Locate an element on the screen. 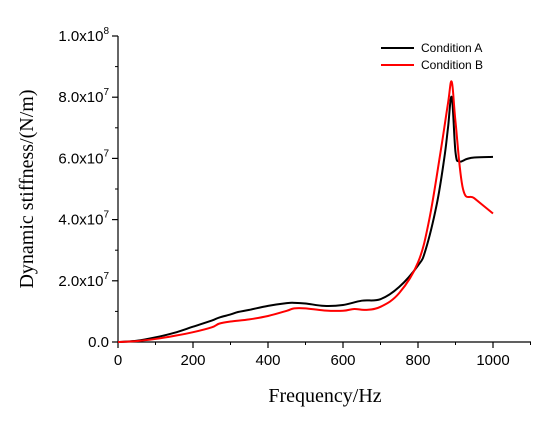  y-tick-label: 4.0x10⁷ is located at coordinates (83, 219).